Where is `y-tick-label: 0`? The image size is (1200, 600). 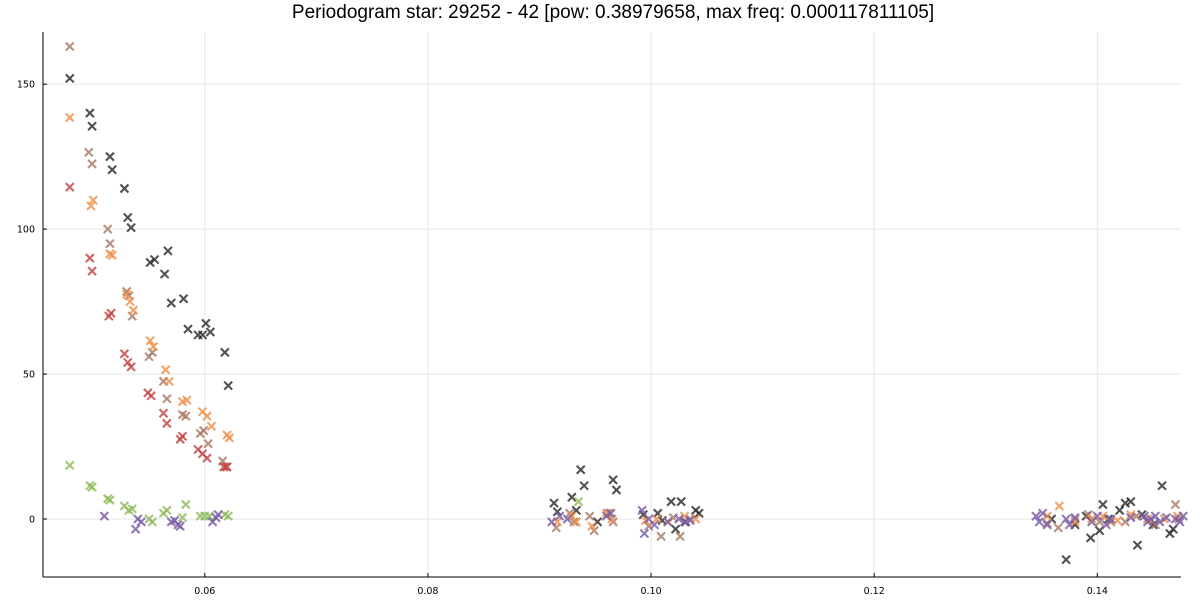
y-tick-label: 0 is located at coordinates (32, 520).